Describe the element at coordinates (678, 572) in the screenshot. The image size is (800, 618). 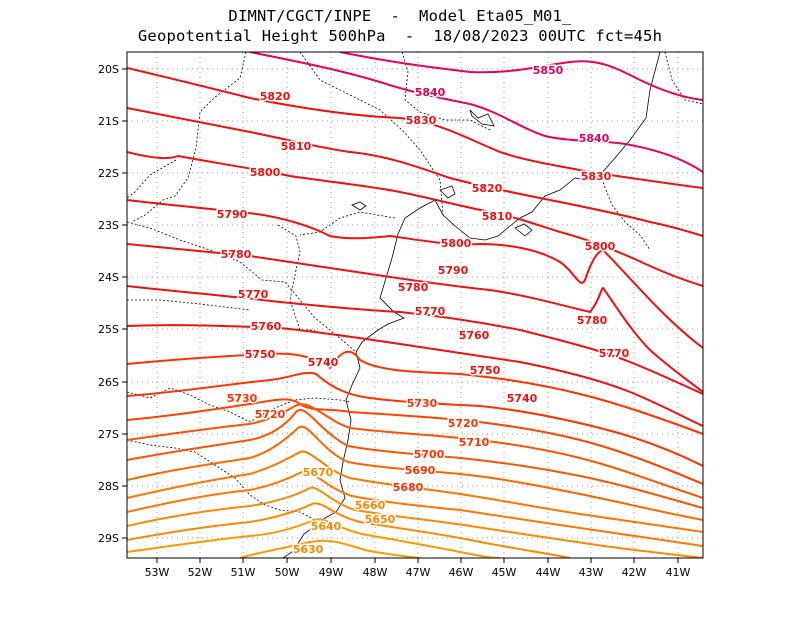
I see `x-tick-label: 41W` at that location.